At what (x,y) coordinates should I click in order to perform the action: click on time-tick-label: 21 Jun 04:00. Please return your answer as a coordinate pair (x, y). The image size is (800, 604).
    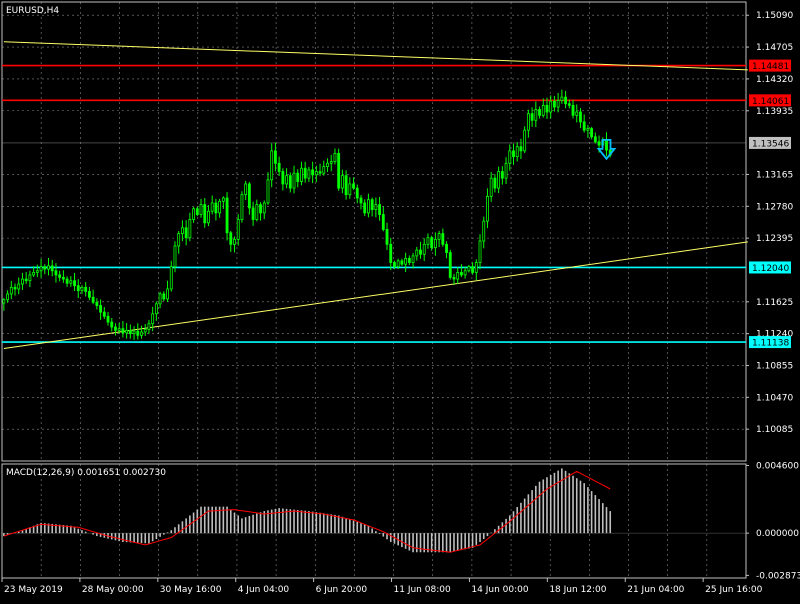
    Looking at the image, I should click on (655, 590).